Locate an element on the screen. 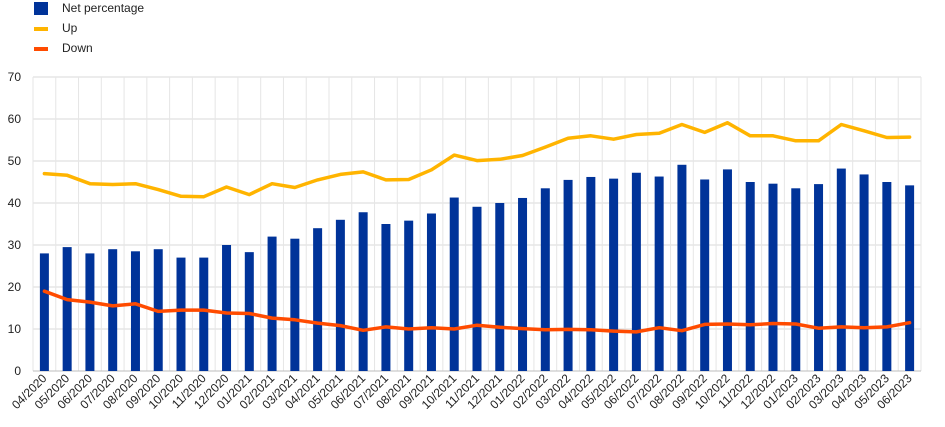 The image size is (945, 427). point-up-08-2021 is located at coordinates (409, 179).